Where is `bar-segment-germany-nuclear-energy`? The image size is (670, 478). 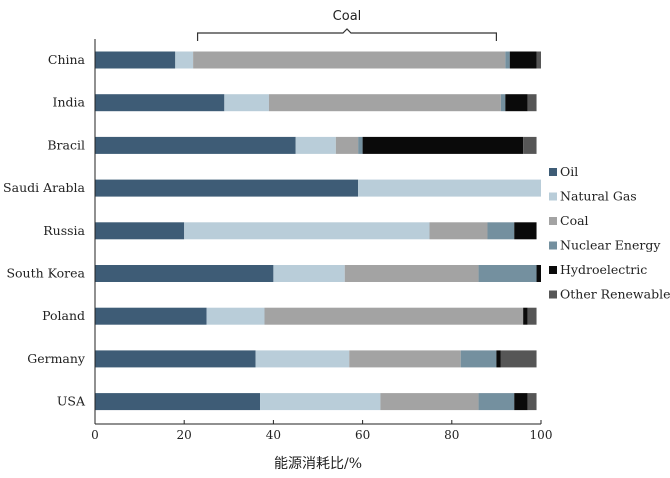 bar-segment-germany-nuclear-energy is located at coordinates (478, 359).